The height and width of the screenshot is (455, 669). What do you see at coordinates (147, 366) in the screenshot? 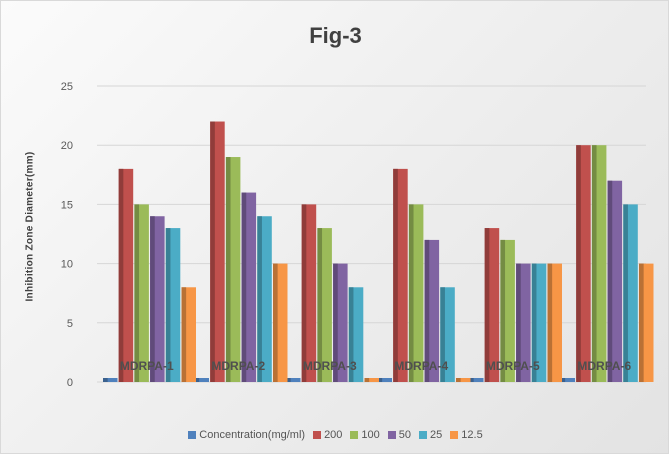
I see `x-category-label: MDRPA-1` at bounding box center [147, 366].